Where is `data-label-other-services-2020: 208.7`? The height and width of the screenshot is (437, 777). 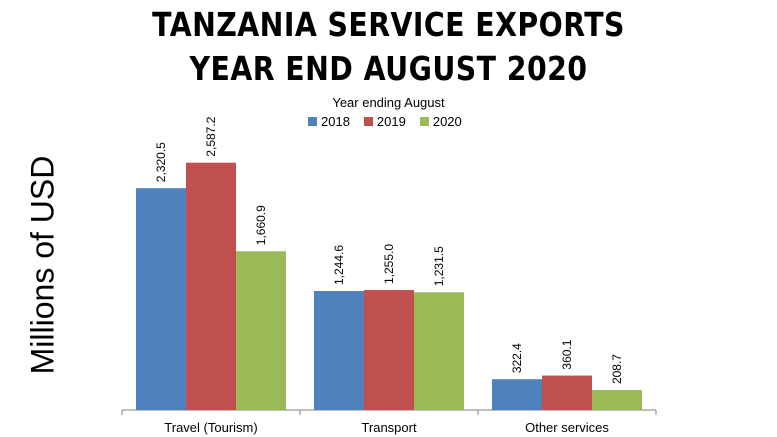
data-label-other-services-2020: 208.7 is located at coordinates (617, 369).